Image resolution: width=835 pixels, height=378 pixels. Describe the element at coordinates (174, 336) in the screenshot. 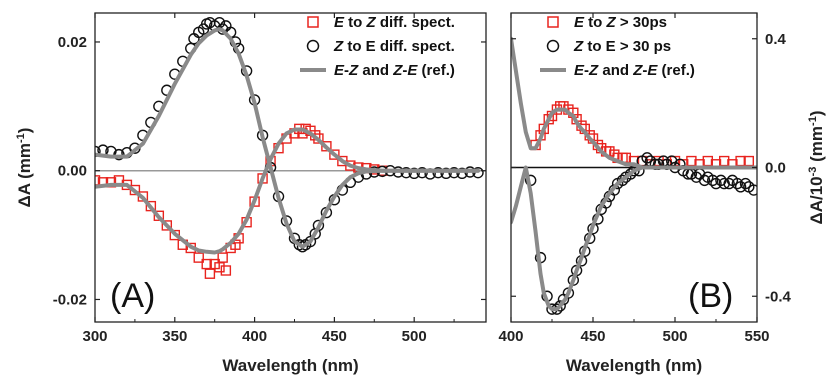

I see `x-tick-label: 350` at that location.